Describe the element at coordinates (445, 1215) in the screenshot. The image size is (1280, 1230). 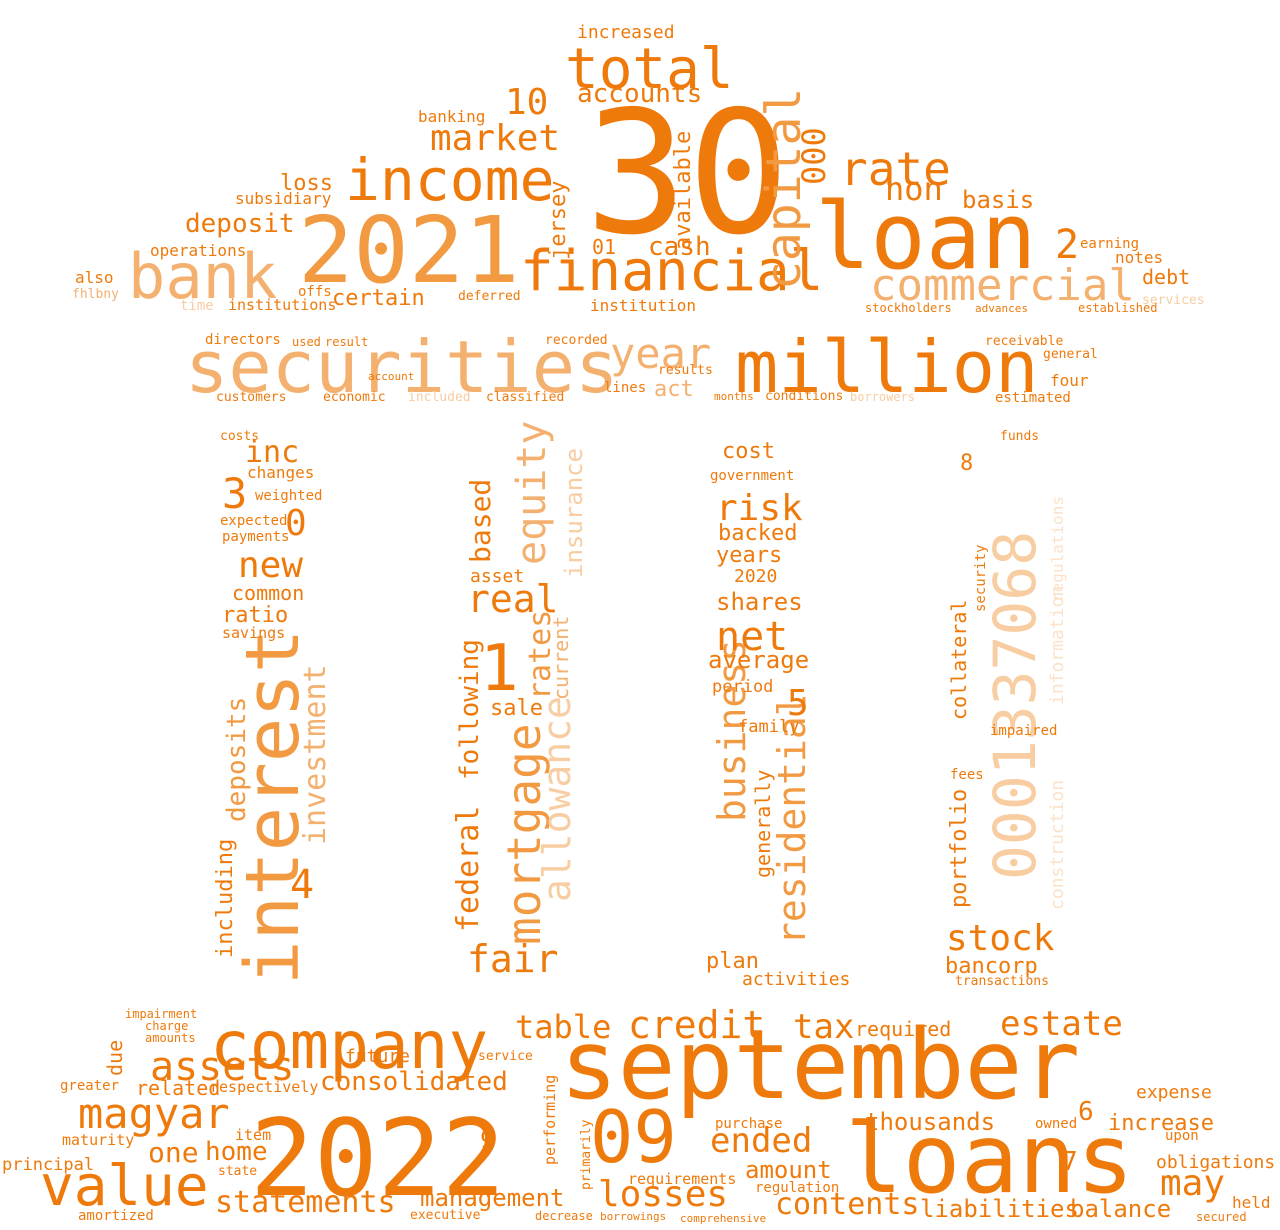
I see `word-executive: executive` at that location.